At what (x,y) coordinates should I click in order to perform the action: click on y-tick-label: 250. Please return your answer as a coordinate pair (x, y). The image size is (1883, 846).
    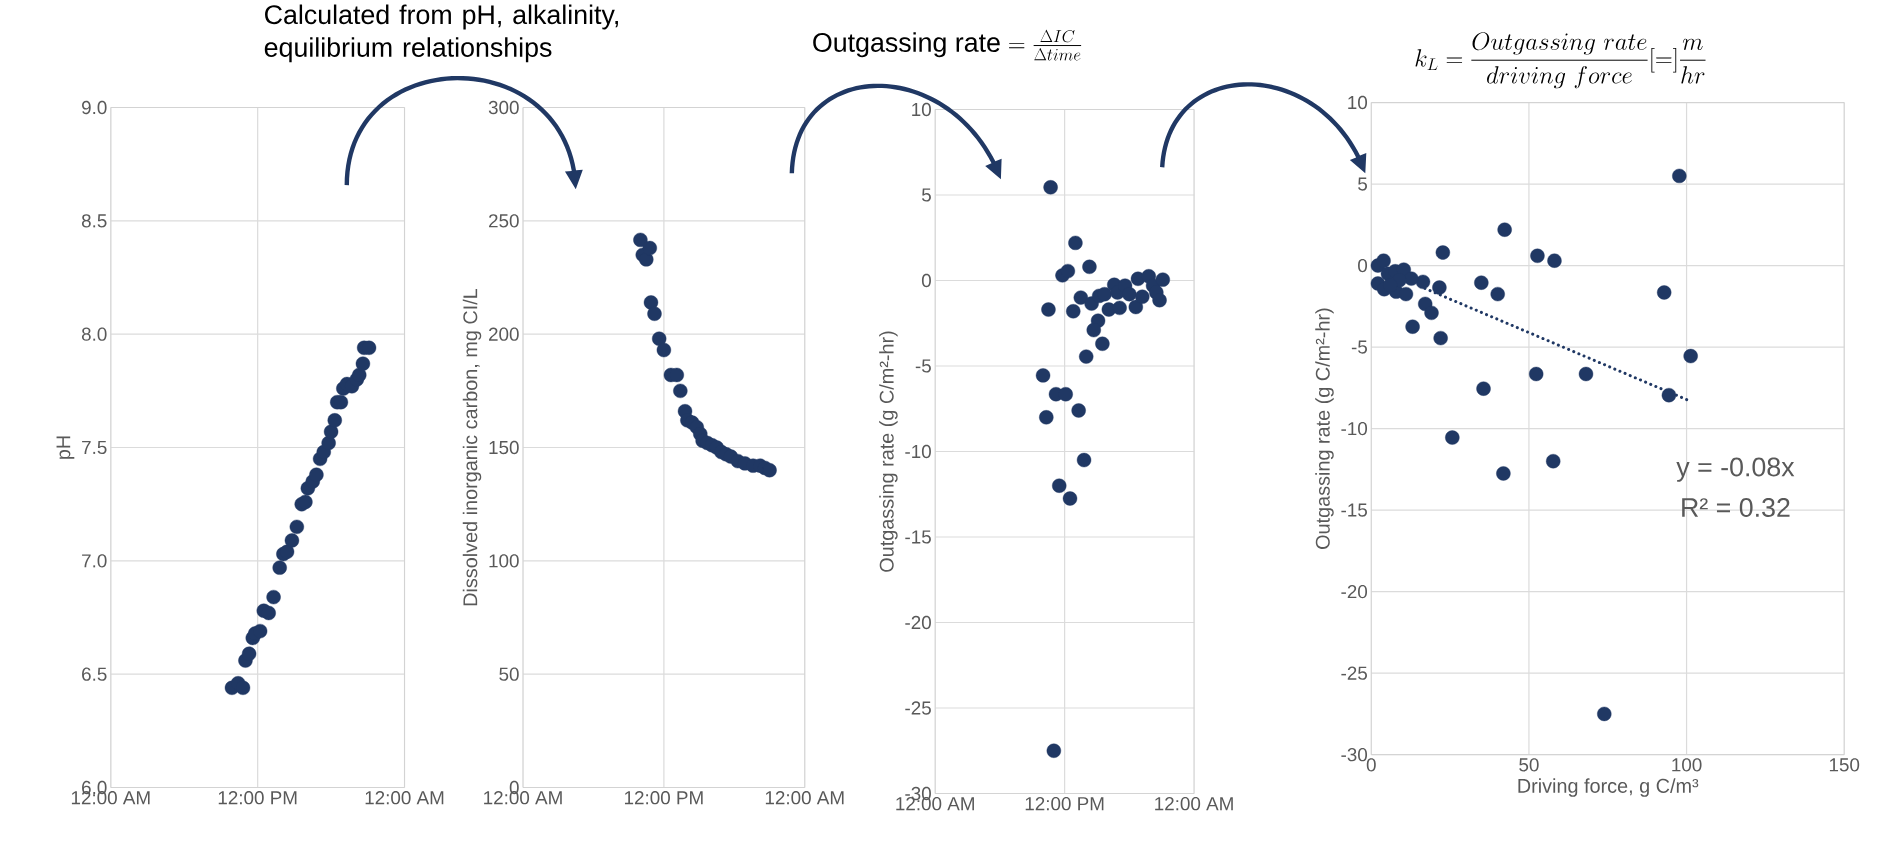
    Looking at the image, I should click on (504, 221).